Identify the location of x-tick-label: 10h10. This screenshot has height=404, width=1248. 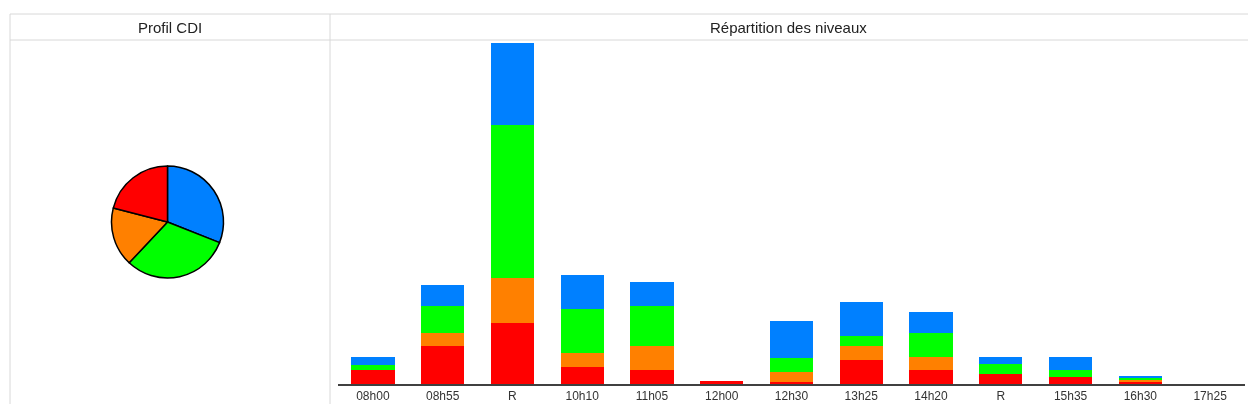
(582, 396).